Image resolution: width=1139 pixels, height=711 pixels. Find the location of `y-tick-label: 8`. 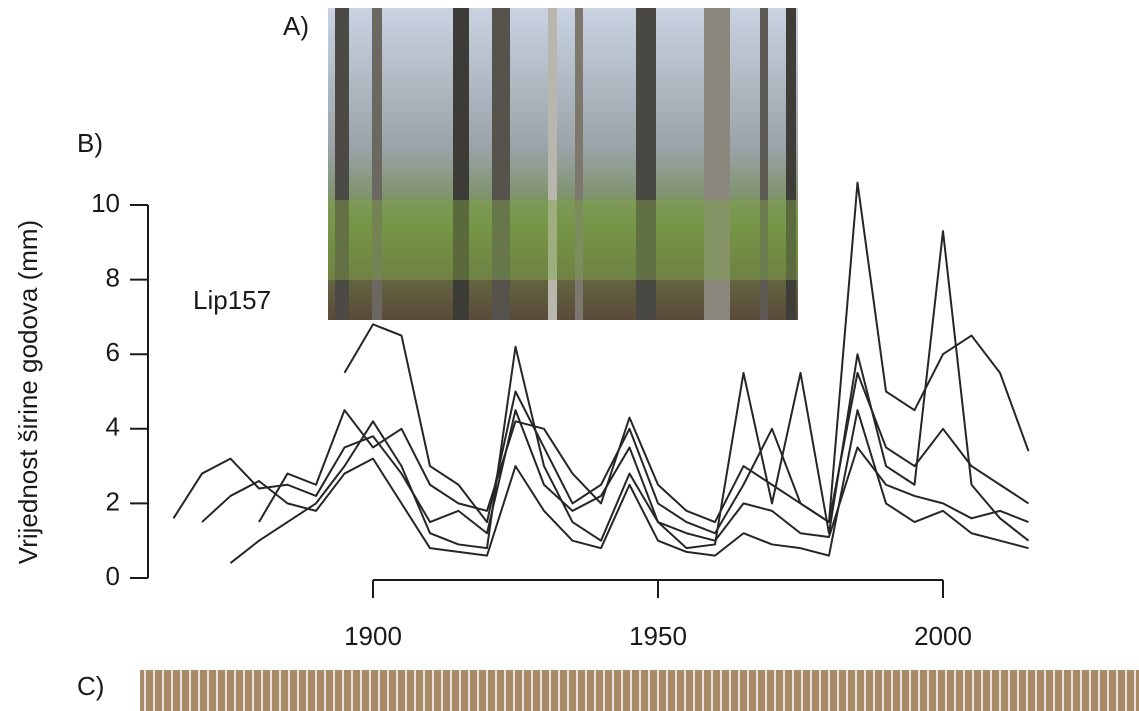

y-tick-label: 8 is located at coordinates (113, 277).